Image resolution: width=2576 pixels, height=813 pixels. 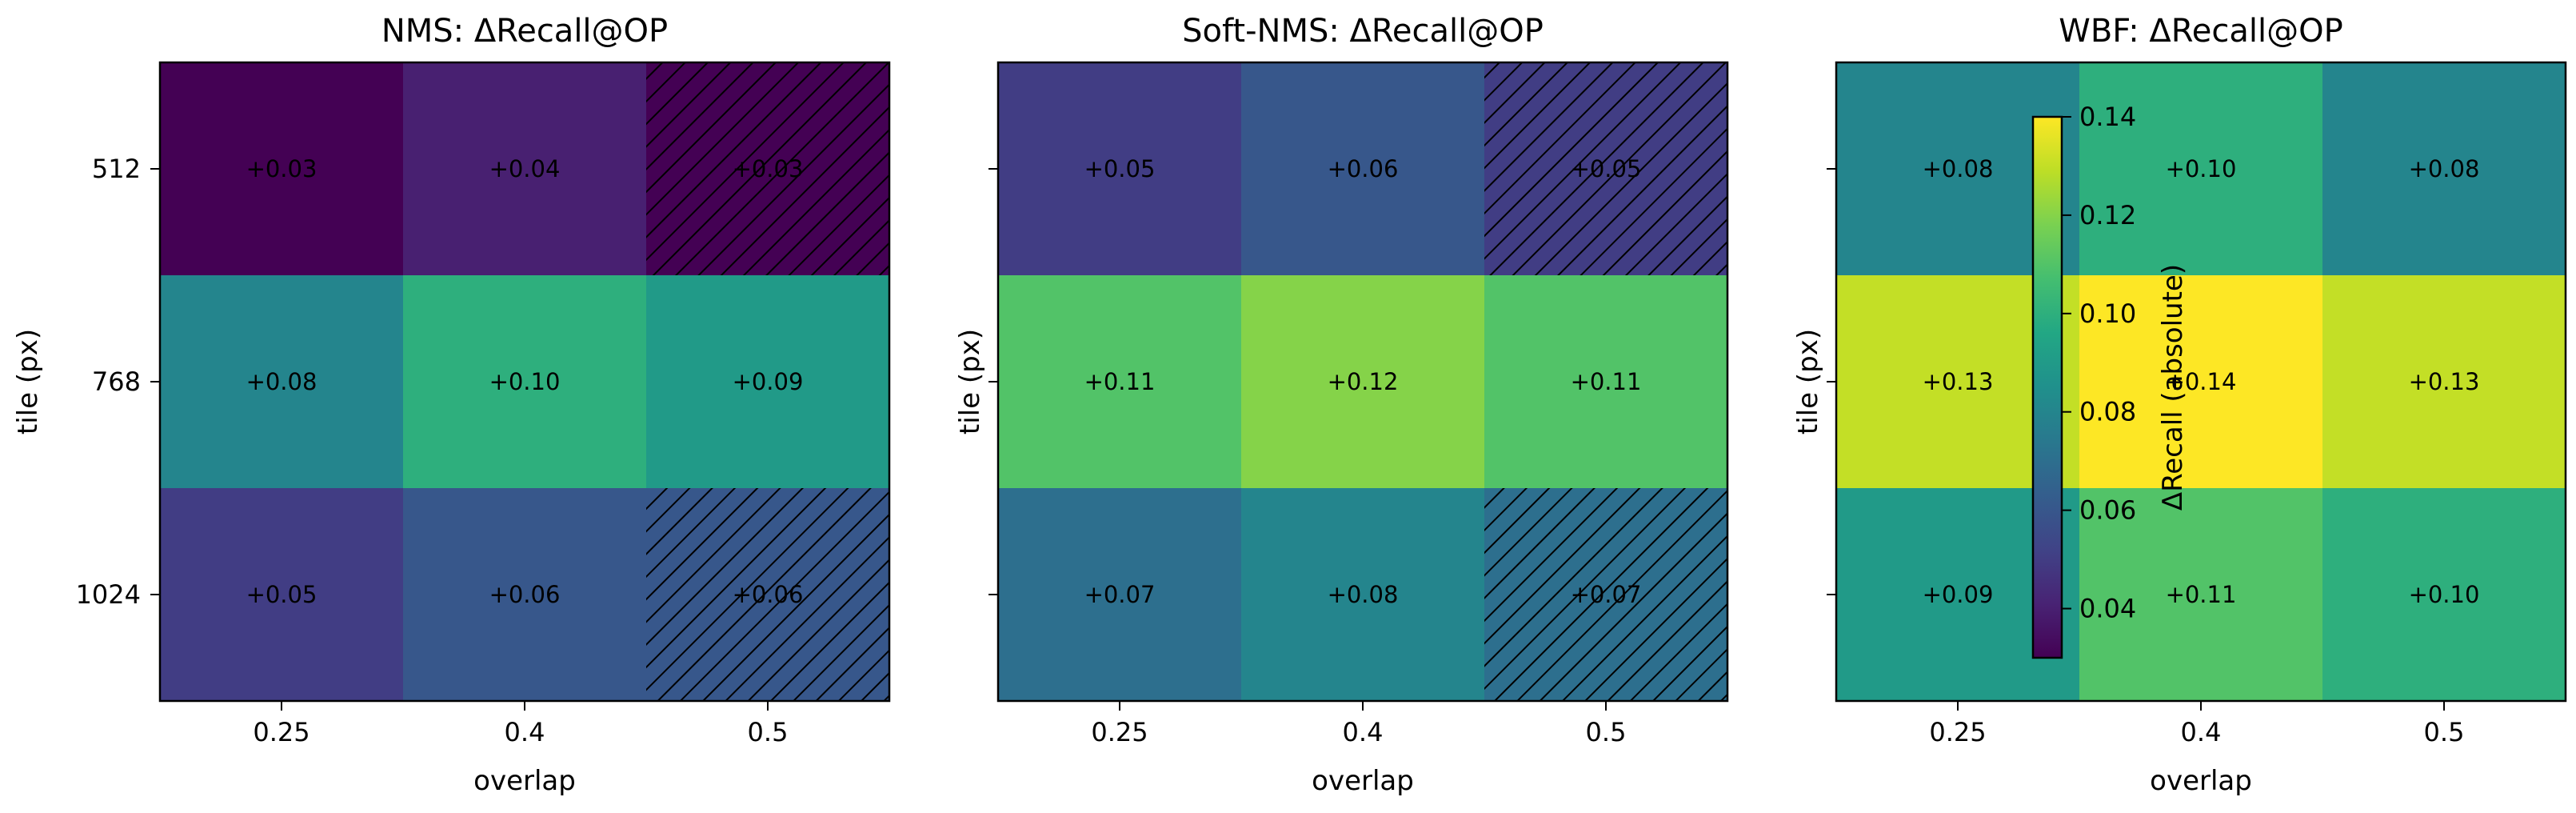 I want to click on y-tick-label: 768, so click(x=117, y=381).